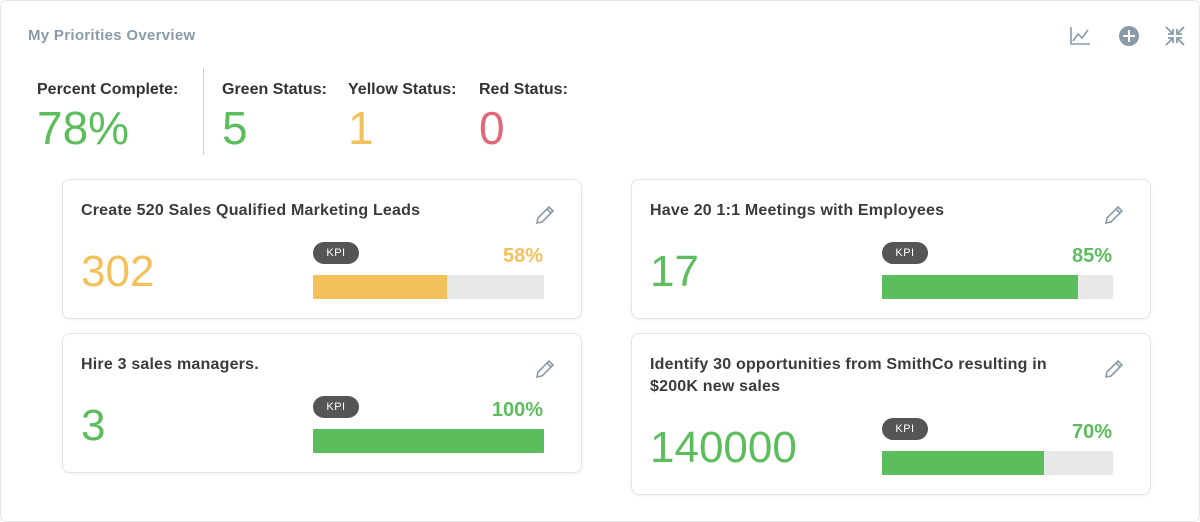  What do you see at coordinates (492, 128) in the screenshot?
I see `red-status-value: 0` at bounding box center [492, 128].